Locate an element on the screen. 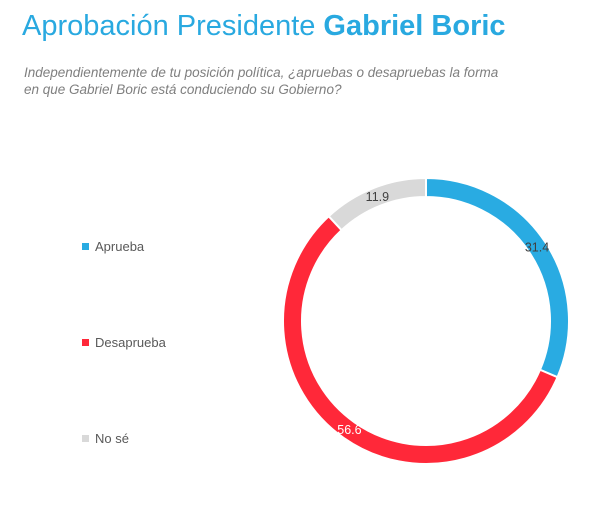 This screenshot has height=505, width=598. legend-label: No sé is located at coordinates (112, 438).